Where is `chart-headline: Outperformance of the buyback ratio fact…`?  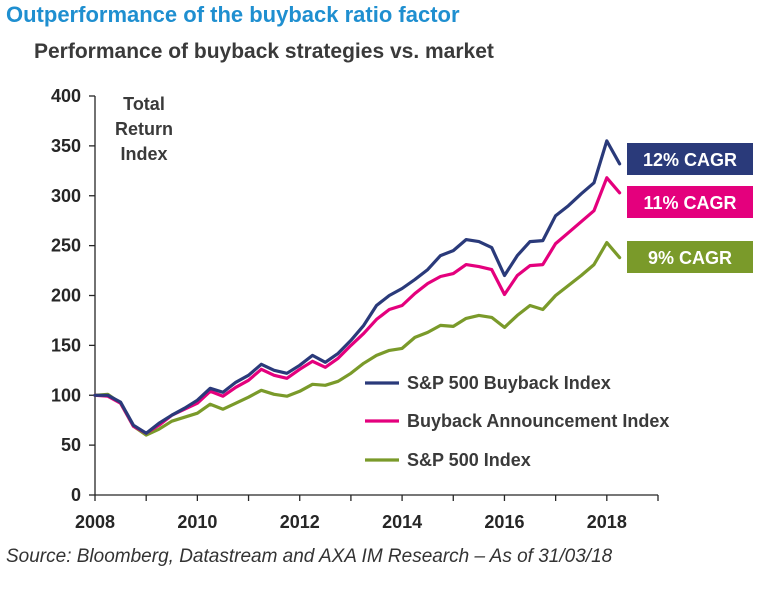 chart-headline: Outperformance of the buyback ratio fact… is located at coordinates (233, 14).